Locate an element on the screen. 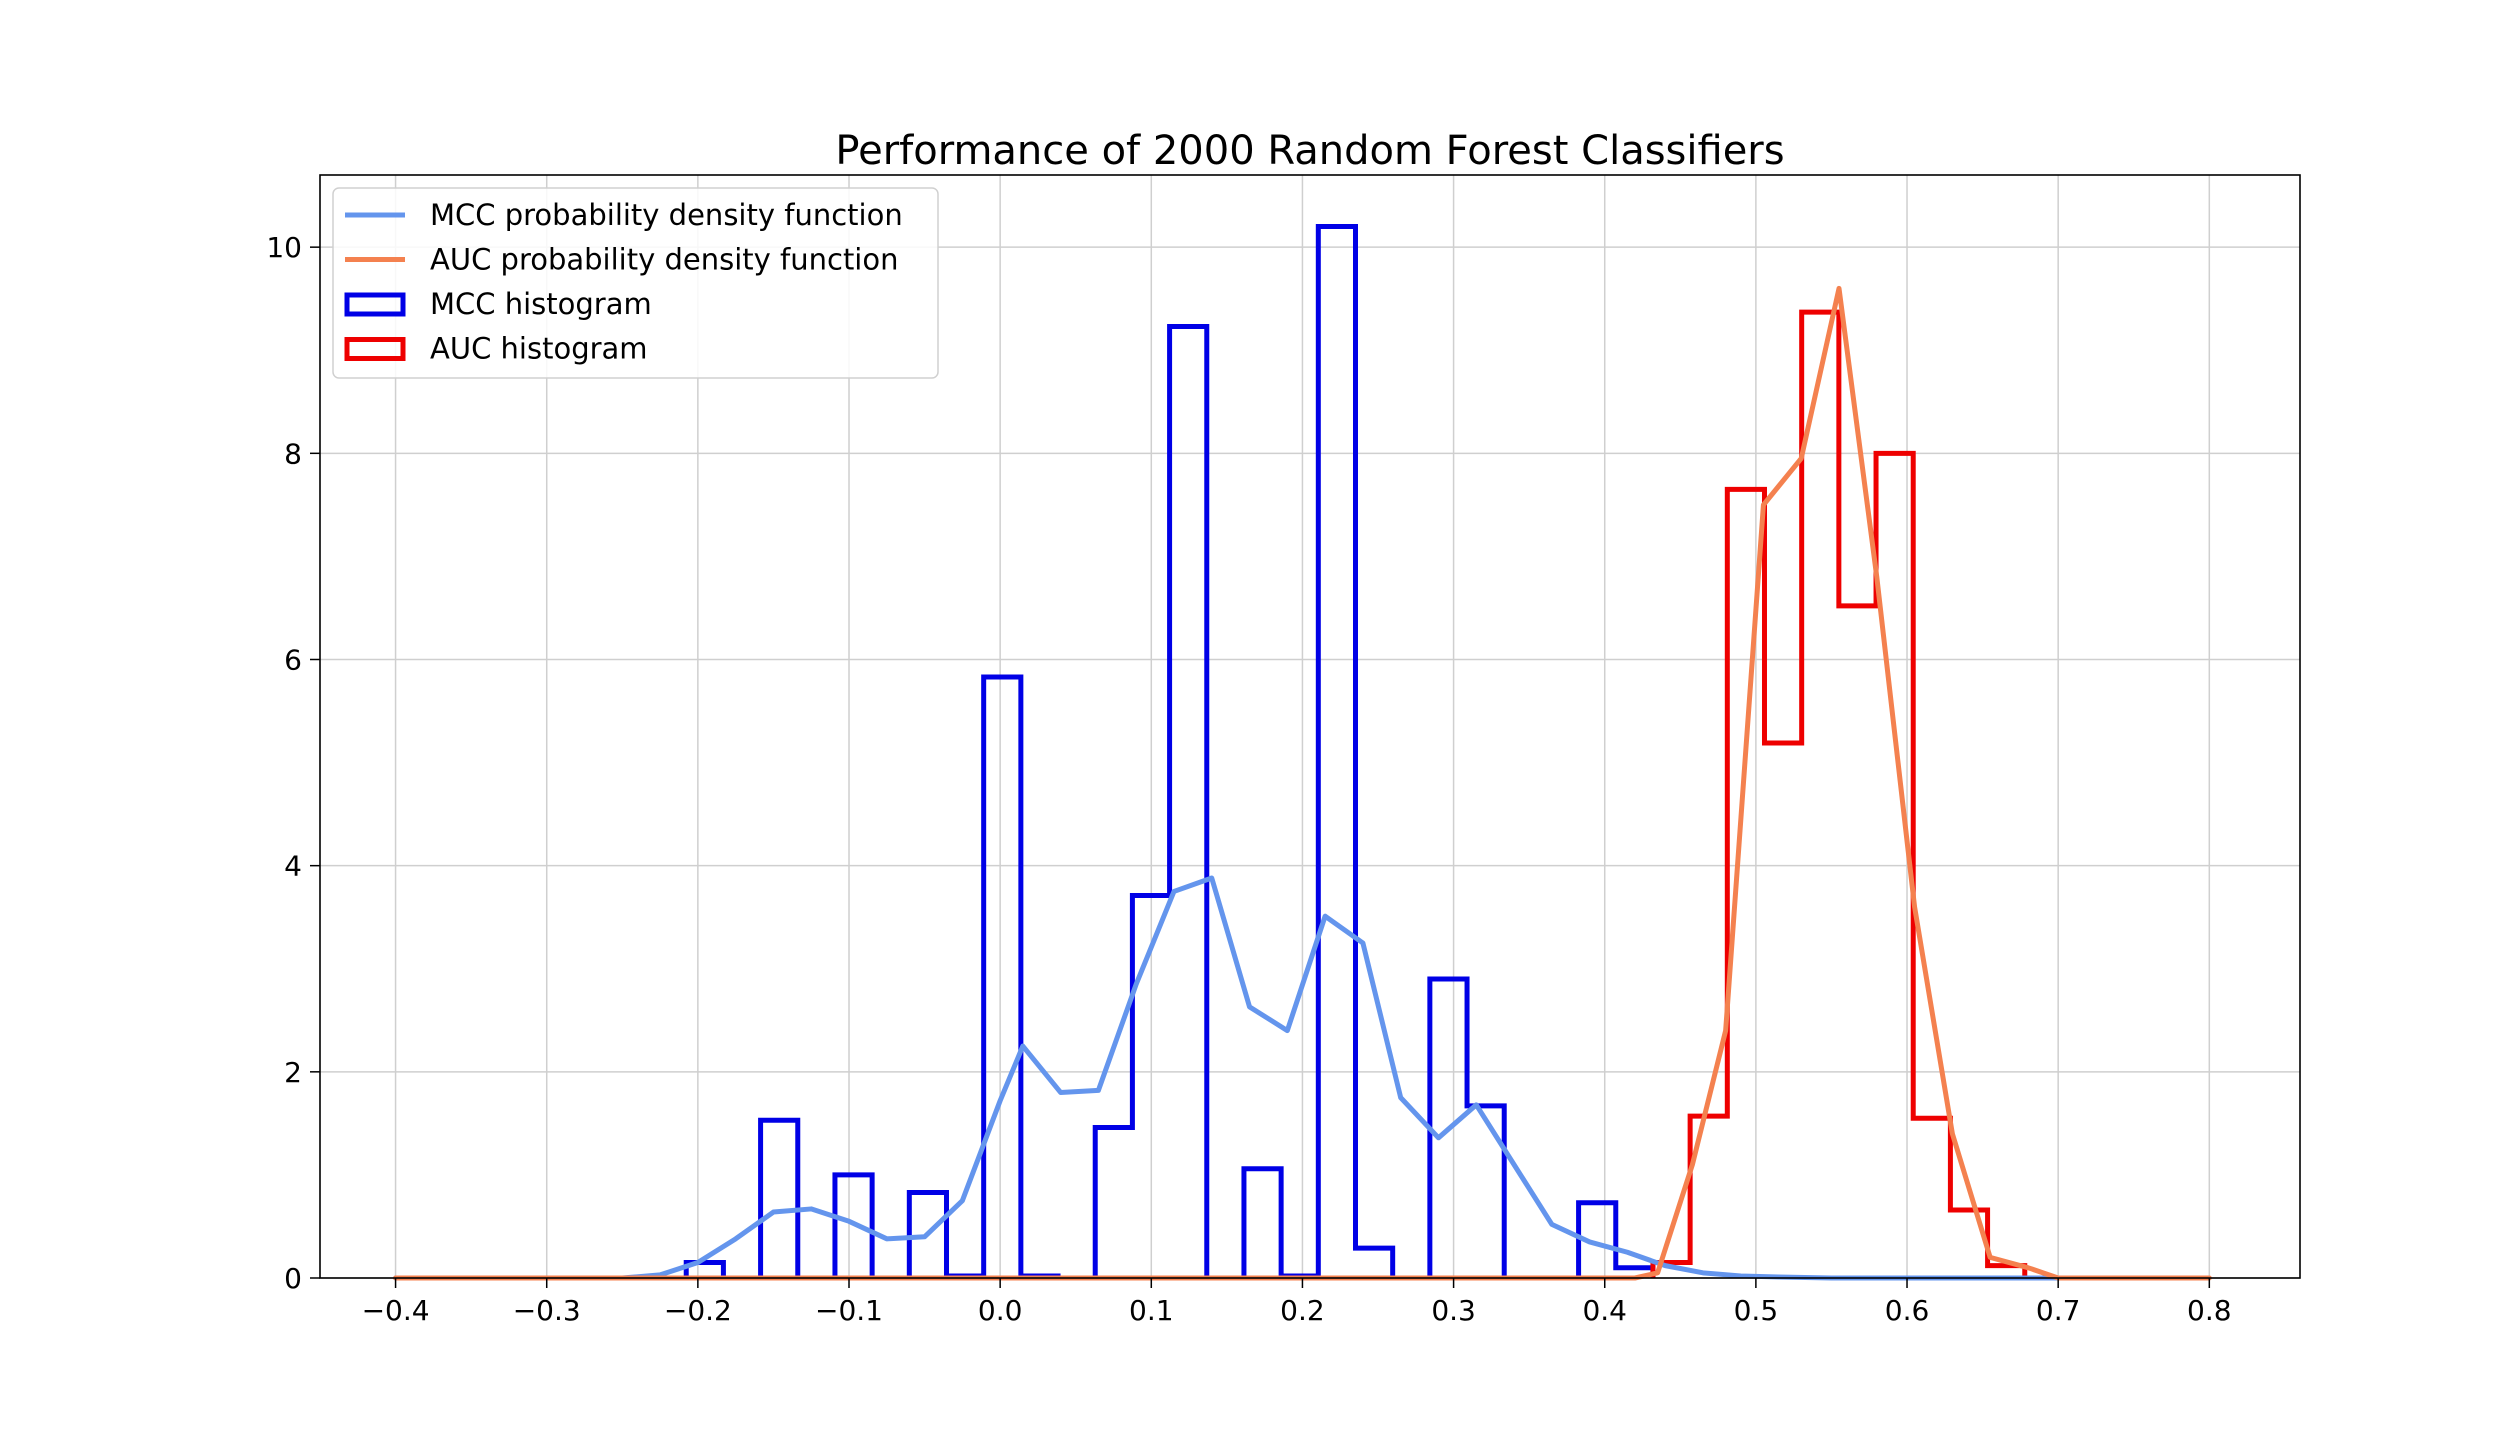  y-tick-label: 4 is located at coordinates (293, 866).